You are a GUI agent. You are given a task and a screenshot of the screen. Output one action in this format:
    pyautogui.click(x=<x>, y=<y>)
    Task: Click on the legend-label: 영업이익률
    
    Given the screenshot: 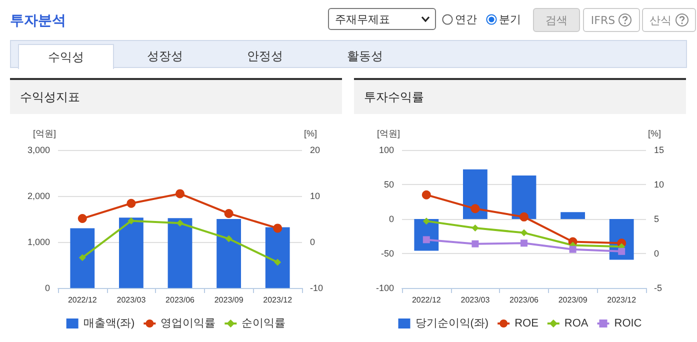 What is the action you would take?
    pyautogui.click(x=188, y=324)
    